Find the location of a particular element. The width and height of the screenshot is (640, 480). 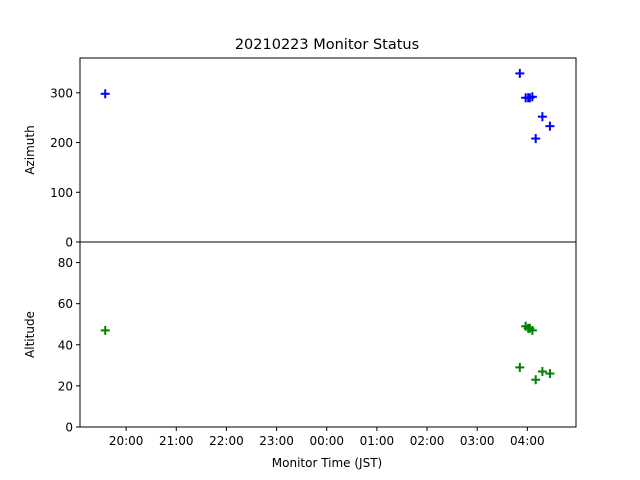

x-axis-label: Monitor Time (JST) is located at coordinates (327, 463).